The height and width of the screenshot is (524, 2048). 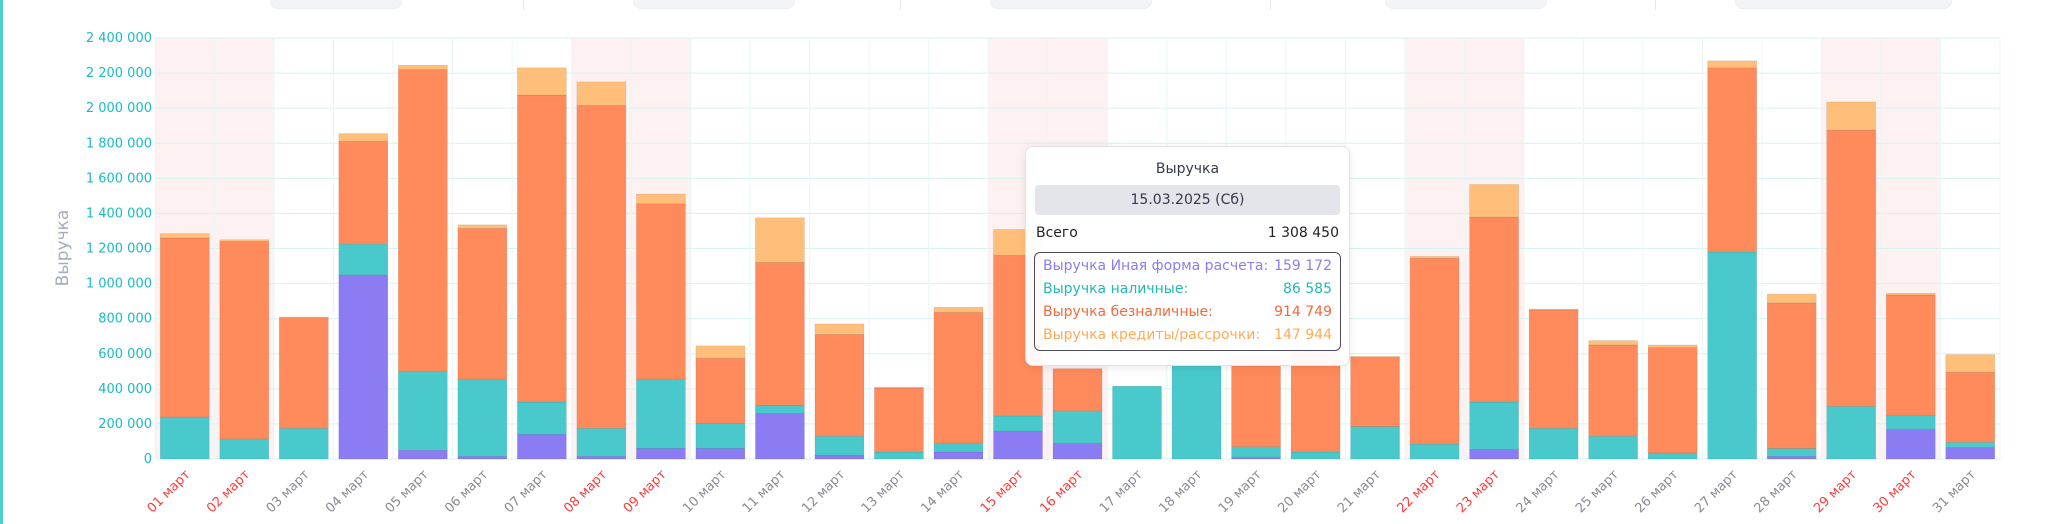 What do you see at coordinates (119, 143) in the screenshot?
I see `y-tick-label: 1 800 000` at bounding box center [119, 143].